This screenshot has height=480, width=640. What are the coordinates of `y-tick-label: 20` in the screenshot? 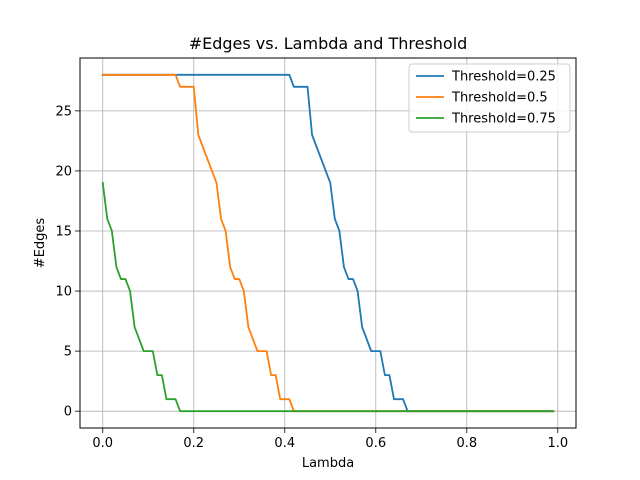 It's located at (63, 171).